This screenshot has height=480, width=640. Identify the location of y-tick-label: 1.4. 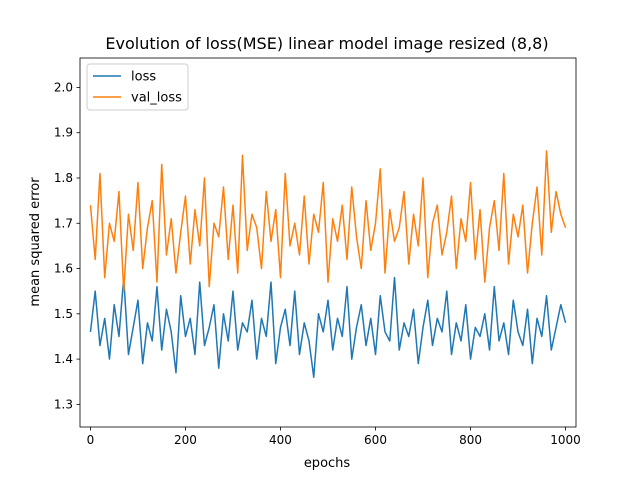
(63, 359).